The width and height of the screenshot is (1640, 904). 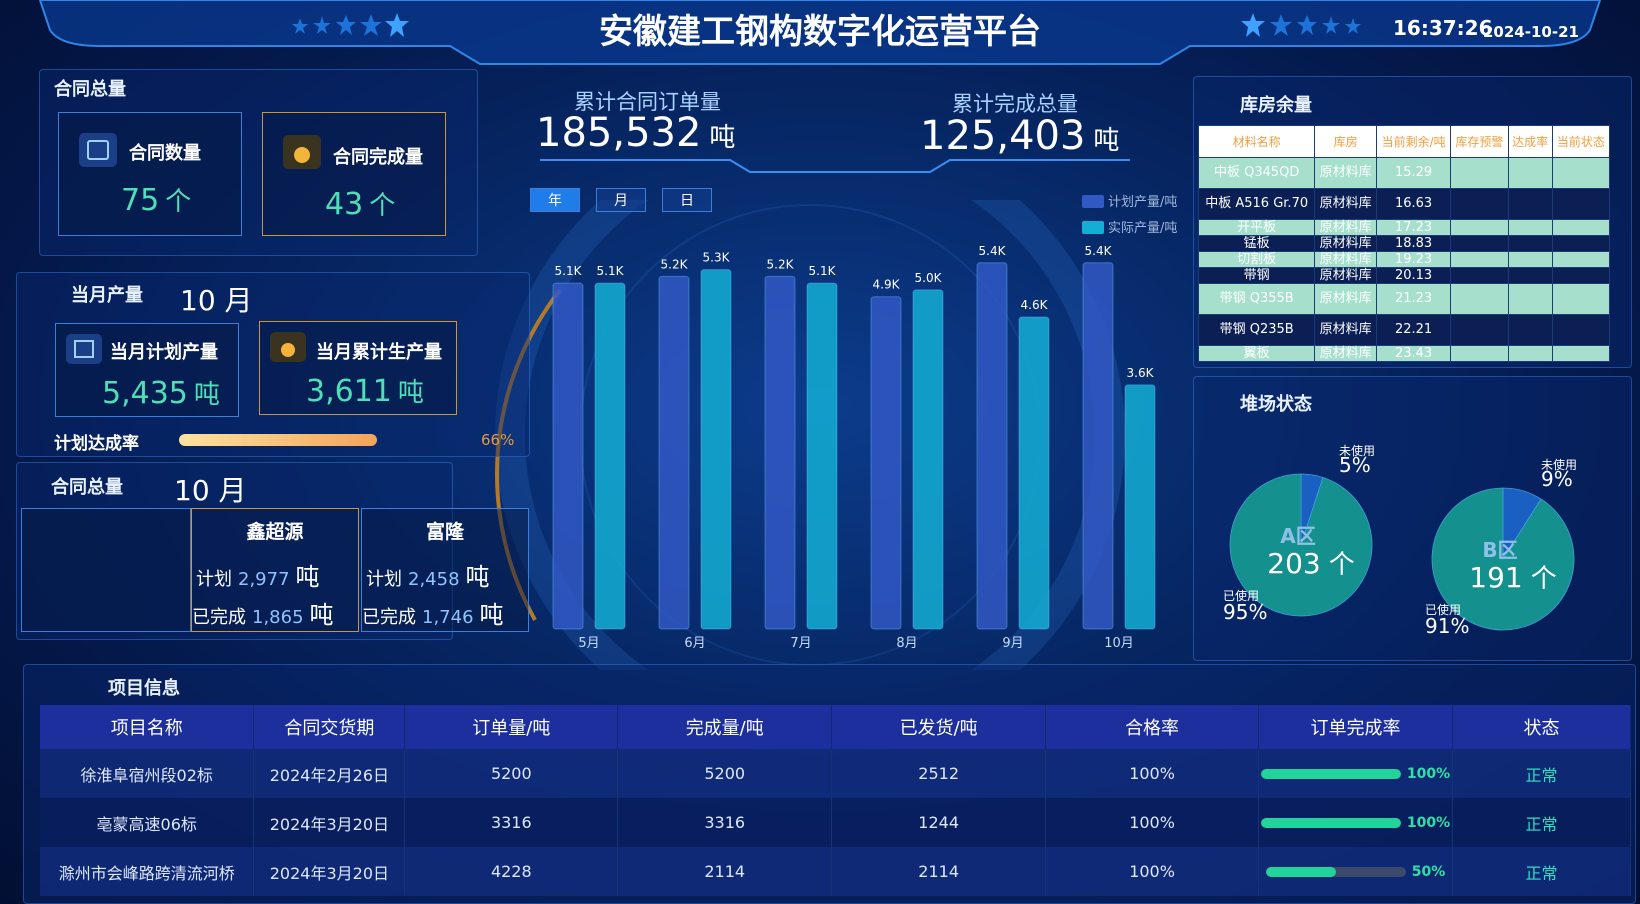 What do you see at coordinates (1413, 299) in the screenshot?
I see `cell: 21.23` at bounding box center [1413, 299].